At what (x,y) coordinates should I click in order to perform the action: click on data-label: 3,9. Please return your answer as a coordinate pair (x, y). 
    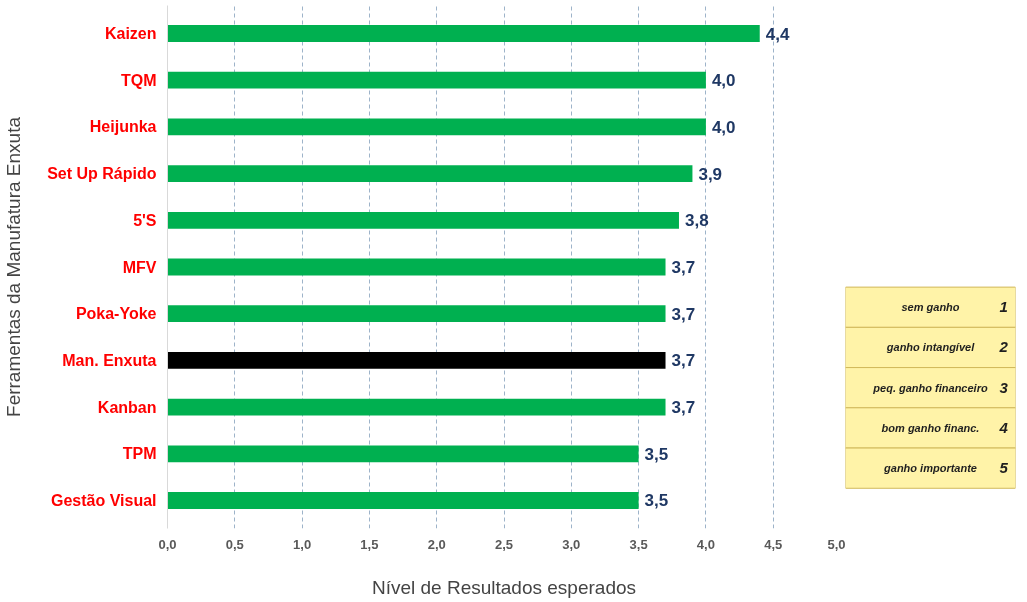
    Looking at the image, I should click on (710, 174).